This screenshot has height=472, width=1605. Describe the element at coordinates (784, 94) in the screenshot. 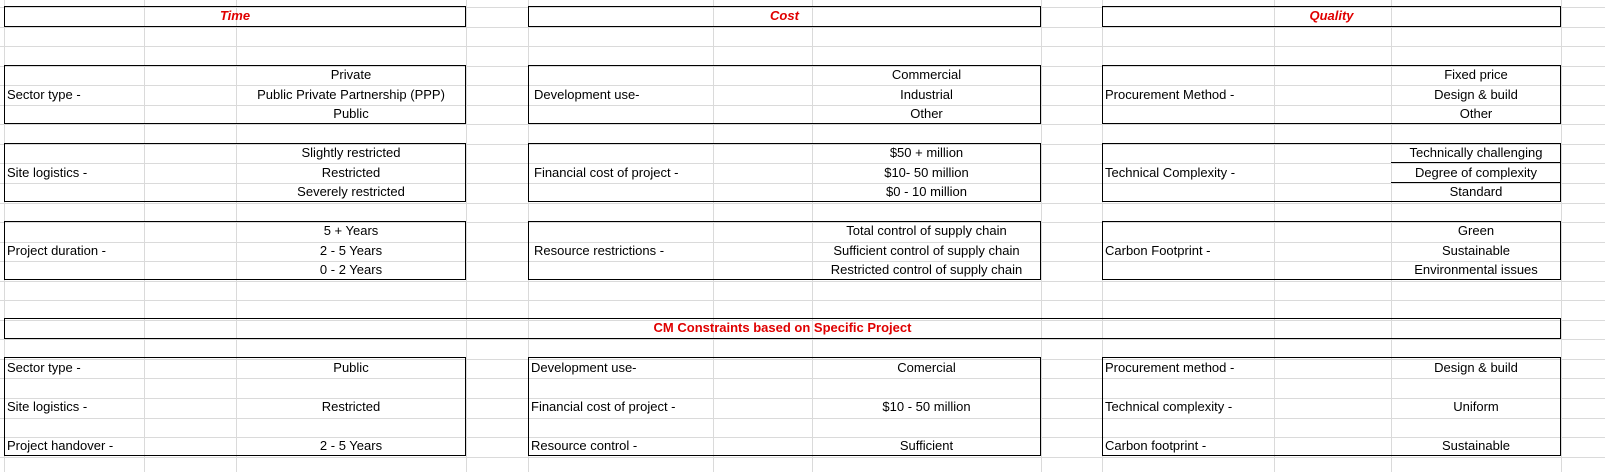

I see `development-use-box` at that location.